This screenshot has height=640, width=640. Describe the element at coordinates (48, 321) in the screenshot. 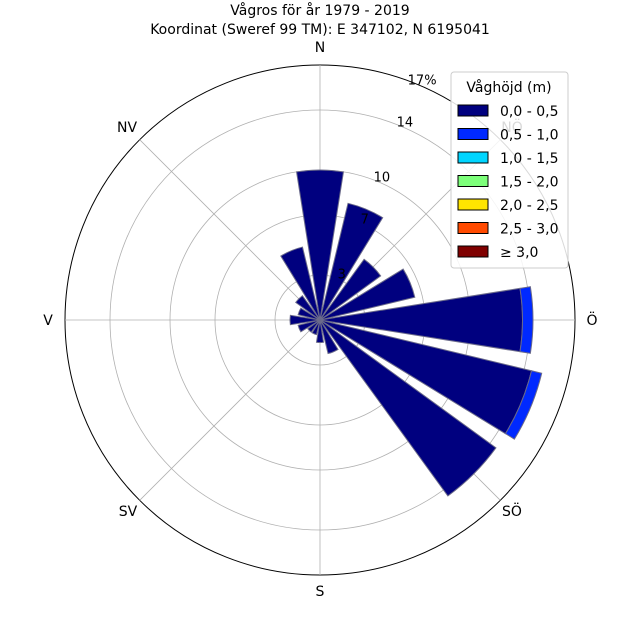

I see `dir-label-v: V` at that location.